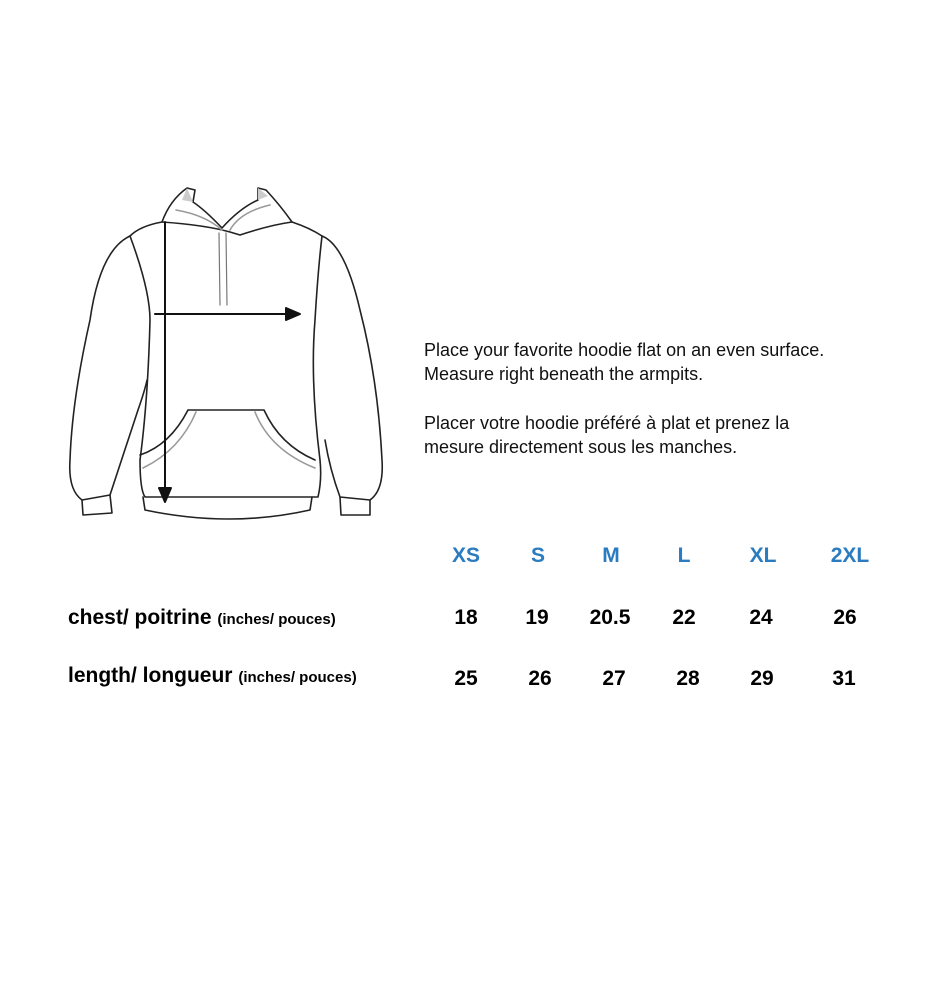 This screenshot has width=943, height=1000. What do you see at coordinates (564, 374) in the screenshot?
I see `instruction-line: Measure right beneath the armpits.` at bounding box center [564, 374].